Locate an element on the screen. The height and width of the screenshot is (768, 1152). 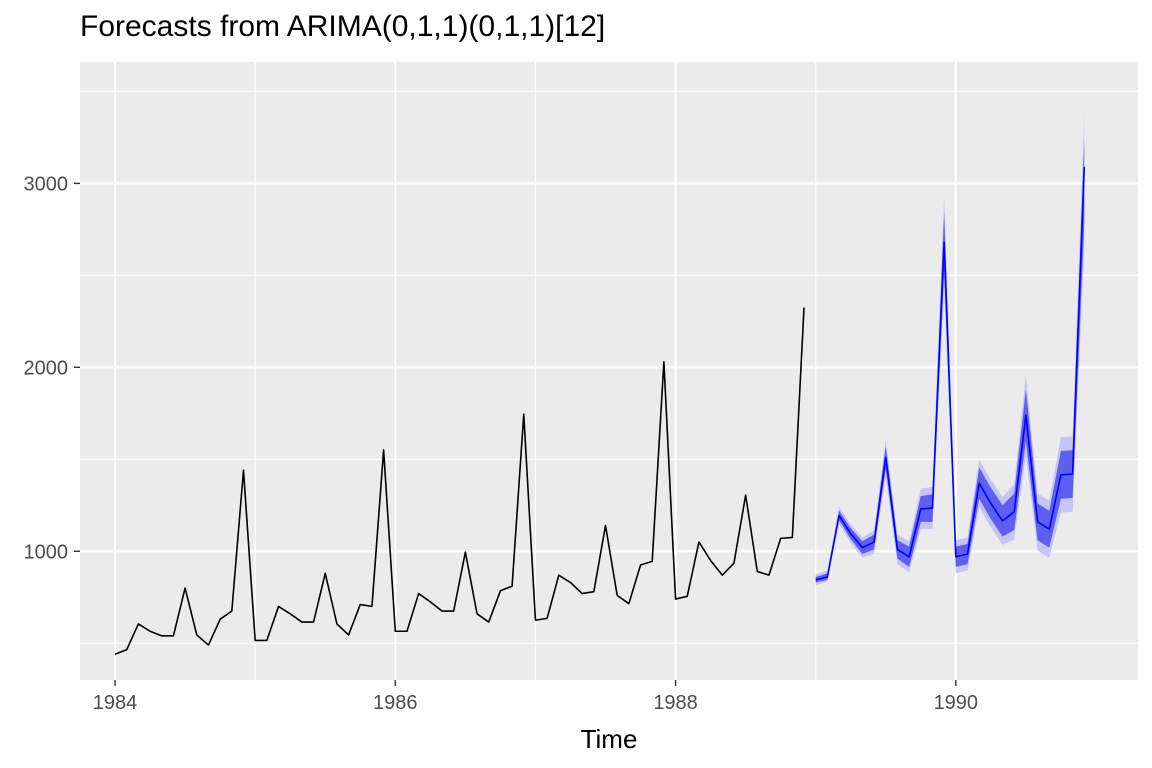
x-tick-label: 1984 is located at coordinates (115, 703).